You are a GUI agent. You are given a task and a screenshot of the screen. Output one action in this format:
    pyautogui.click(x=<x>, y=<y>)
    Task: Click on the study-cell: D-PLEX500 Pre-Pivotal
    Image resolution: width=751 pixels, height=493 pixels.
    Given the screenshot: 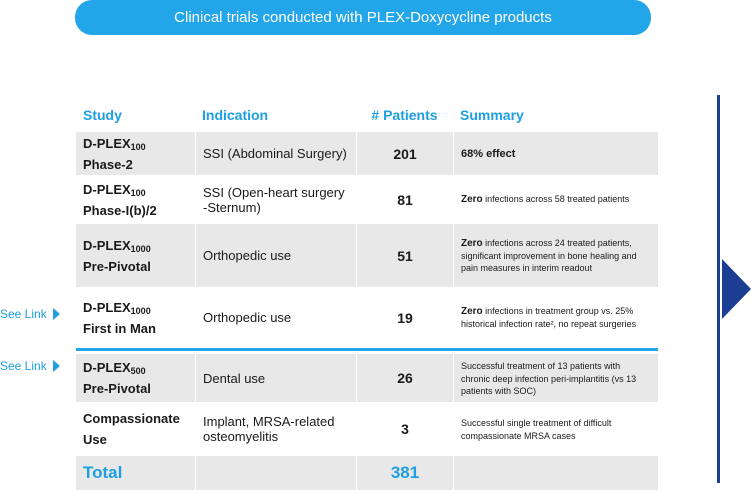 What is the action you would take?
    pyautogui.click(x=135, y=378)
    